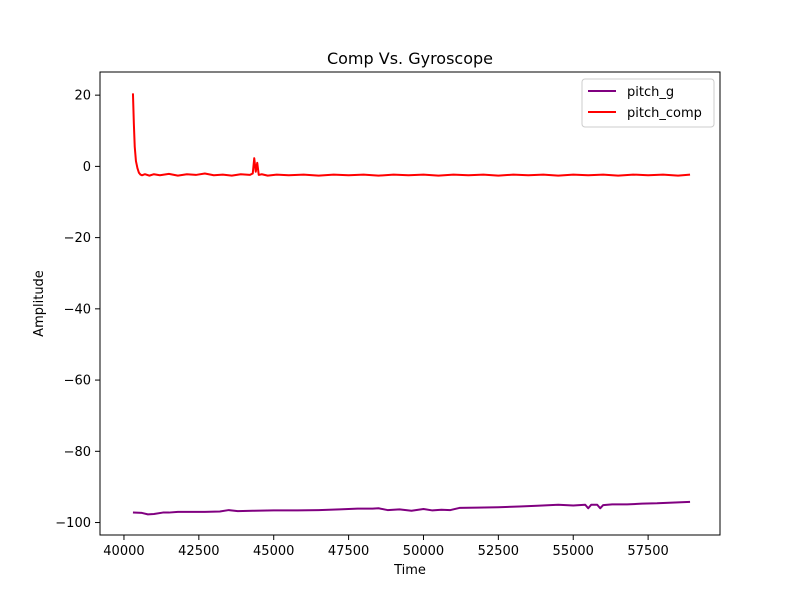 This screenshot has width=800, height=600. Describe the element at coordinates (648, 103) in the screenshot. I see `legend: pitch_g pitch_comp` at that location.